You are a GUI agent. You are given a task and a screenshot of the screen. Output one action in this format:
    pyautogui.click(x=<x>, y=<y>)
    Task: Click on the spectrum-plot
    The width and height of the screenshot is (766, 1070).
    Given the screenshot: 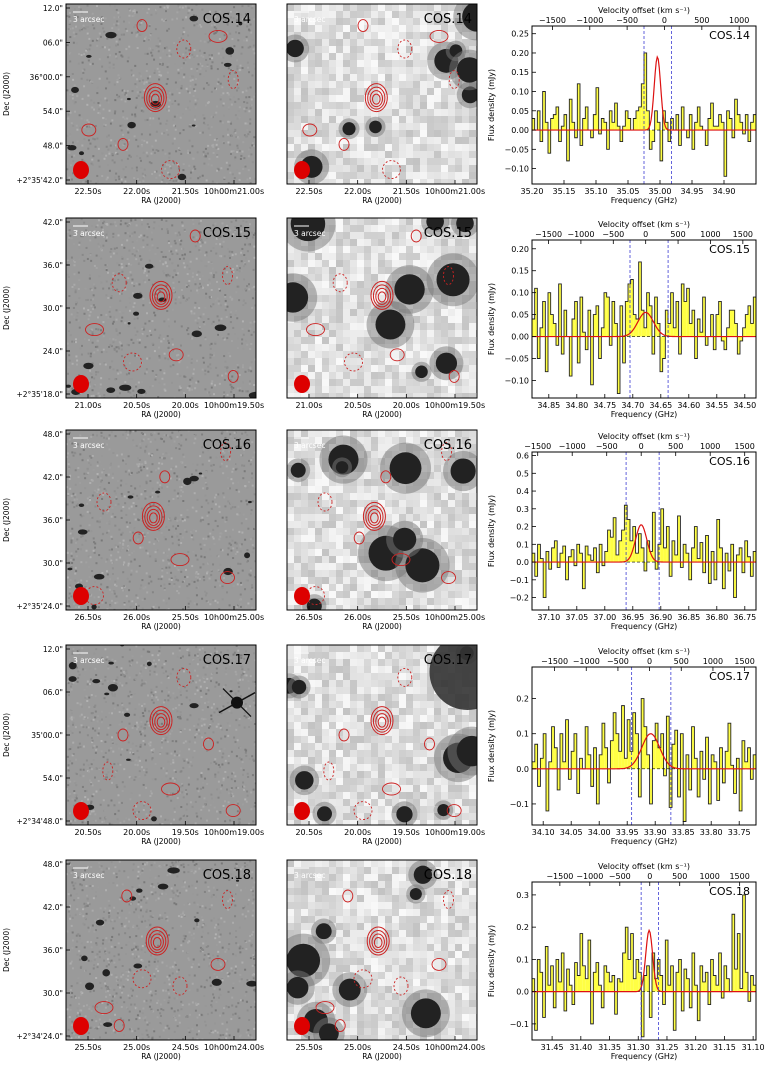 What is the action you would take?
    pyautogui.click(x=644, y=319)
    